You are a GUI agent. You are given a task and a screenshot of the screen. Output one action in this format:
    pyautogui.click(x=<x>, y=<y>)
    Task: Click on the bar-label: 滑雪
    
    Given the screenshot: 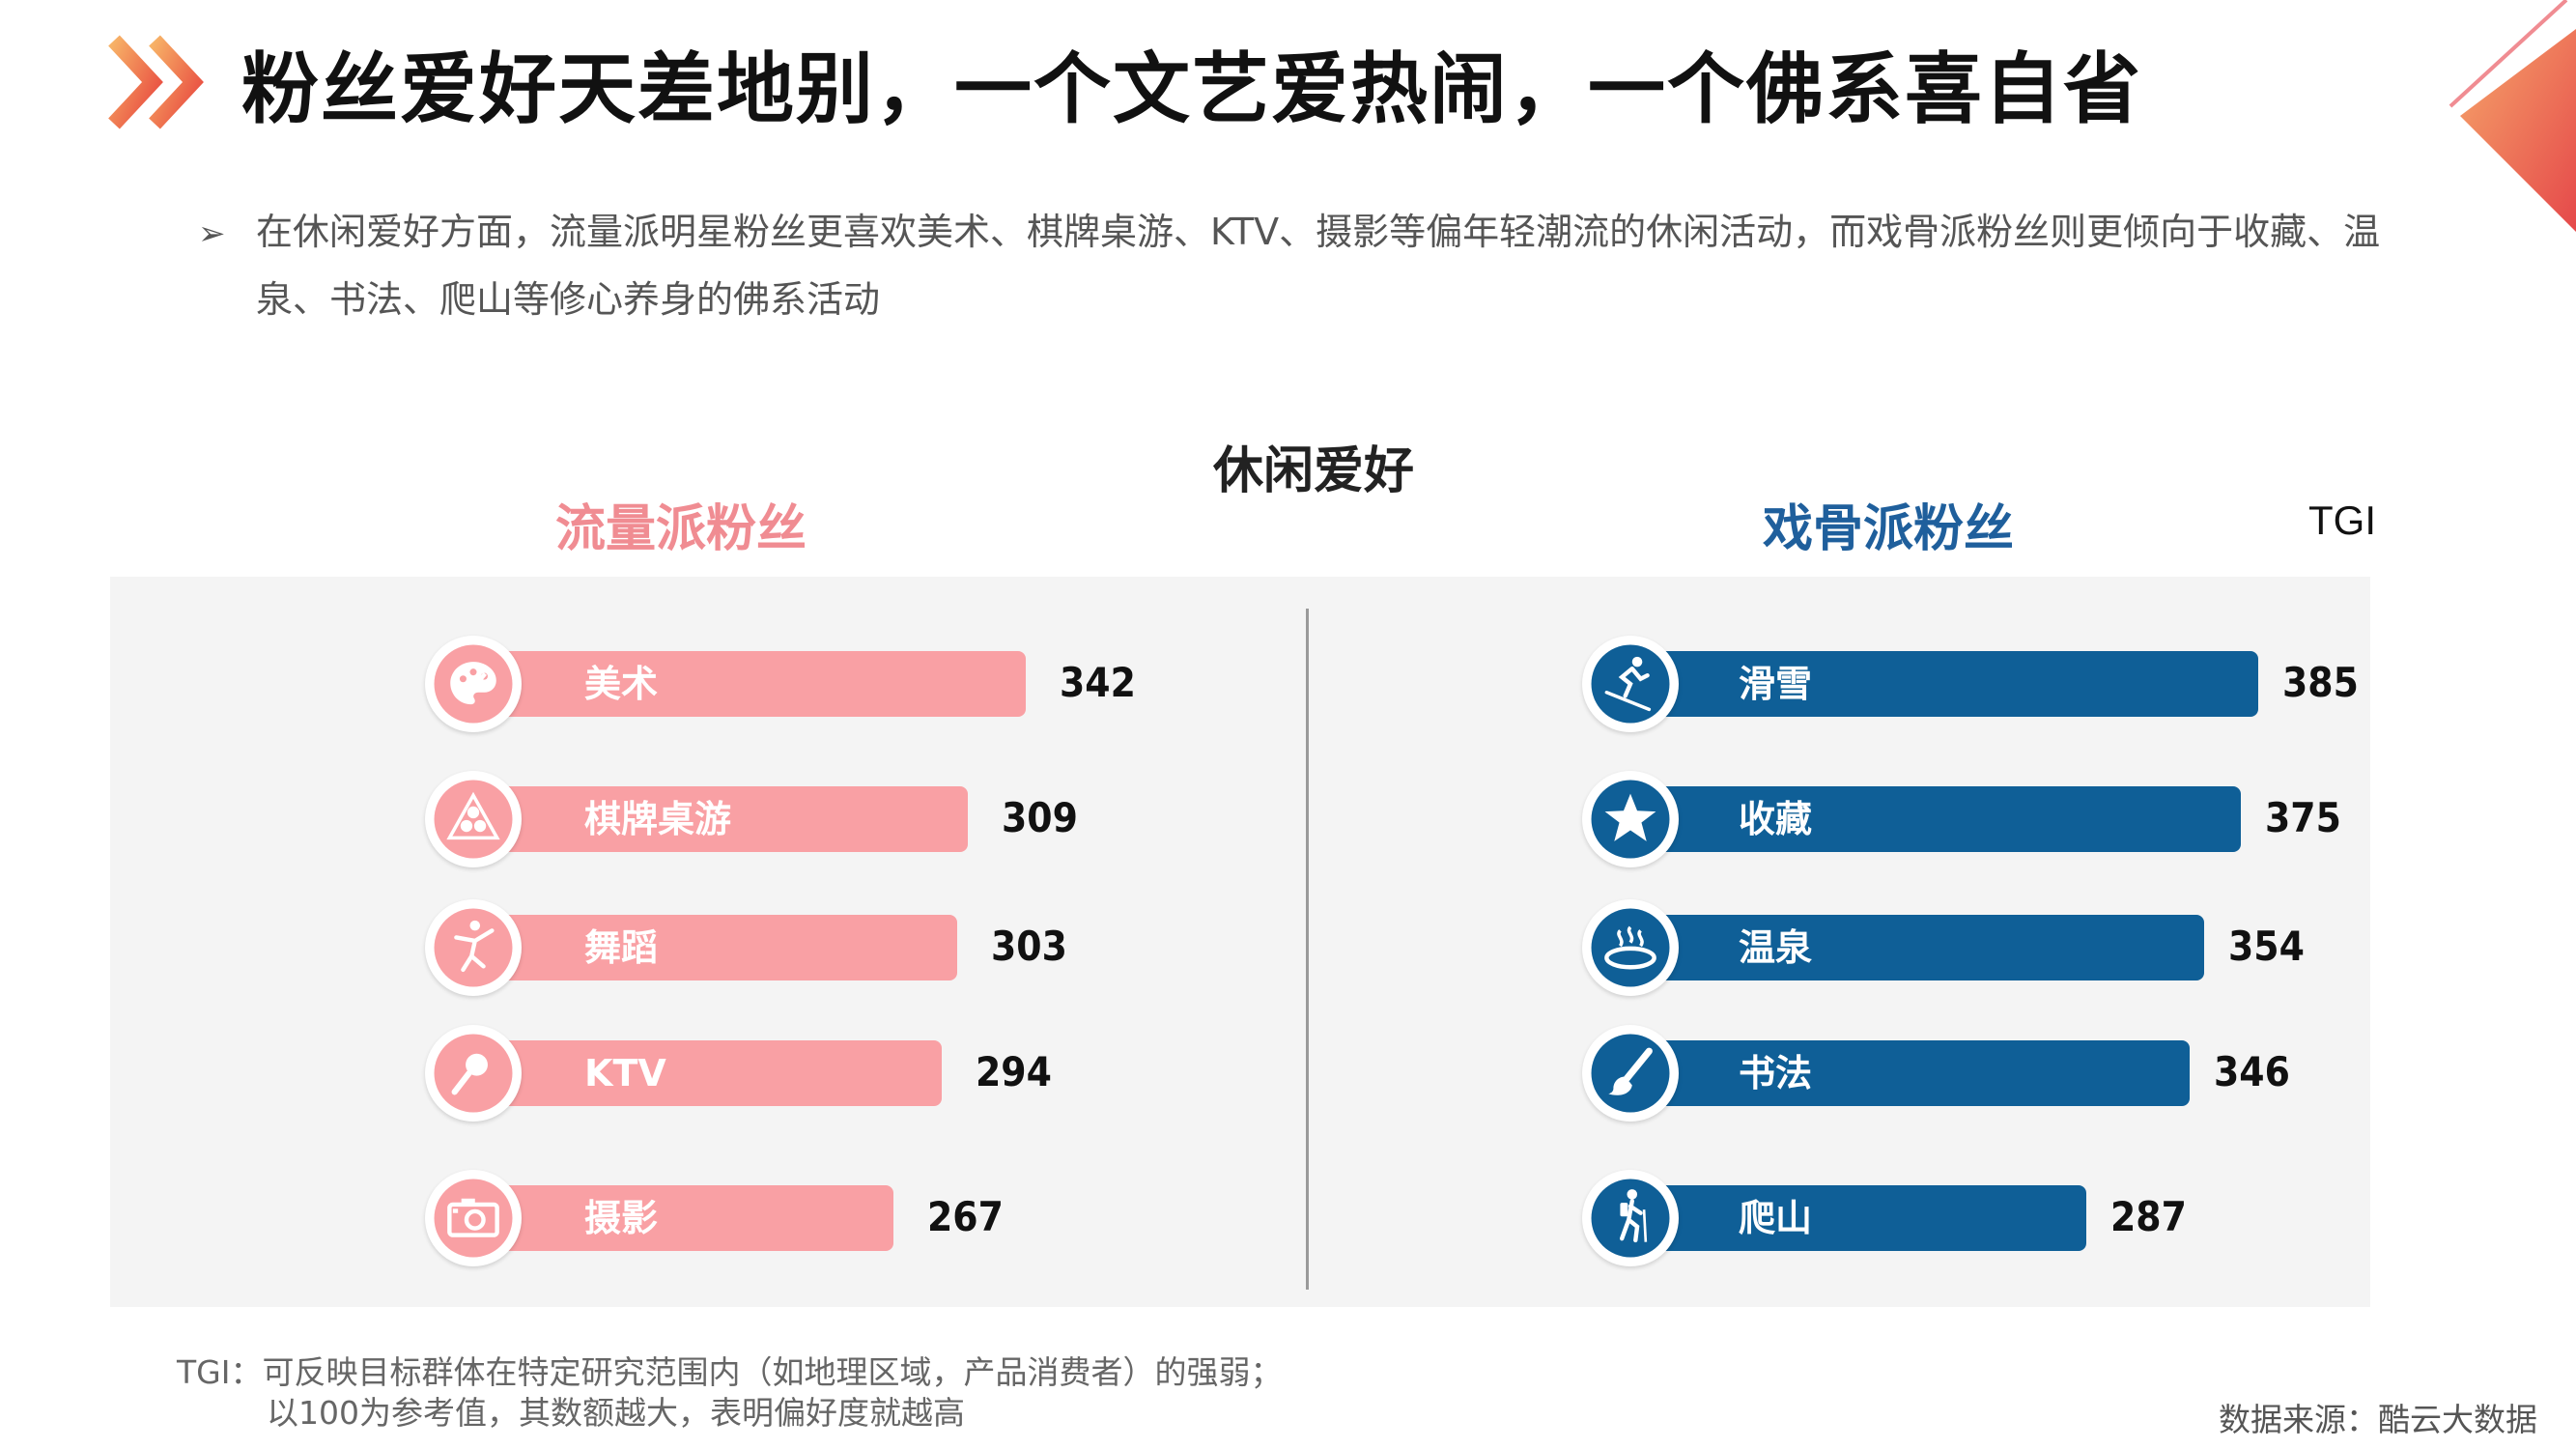 What is the action you would take?
    pyautogui.click(x=1776, y=684)
    